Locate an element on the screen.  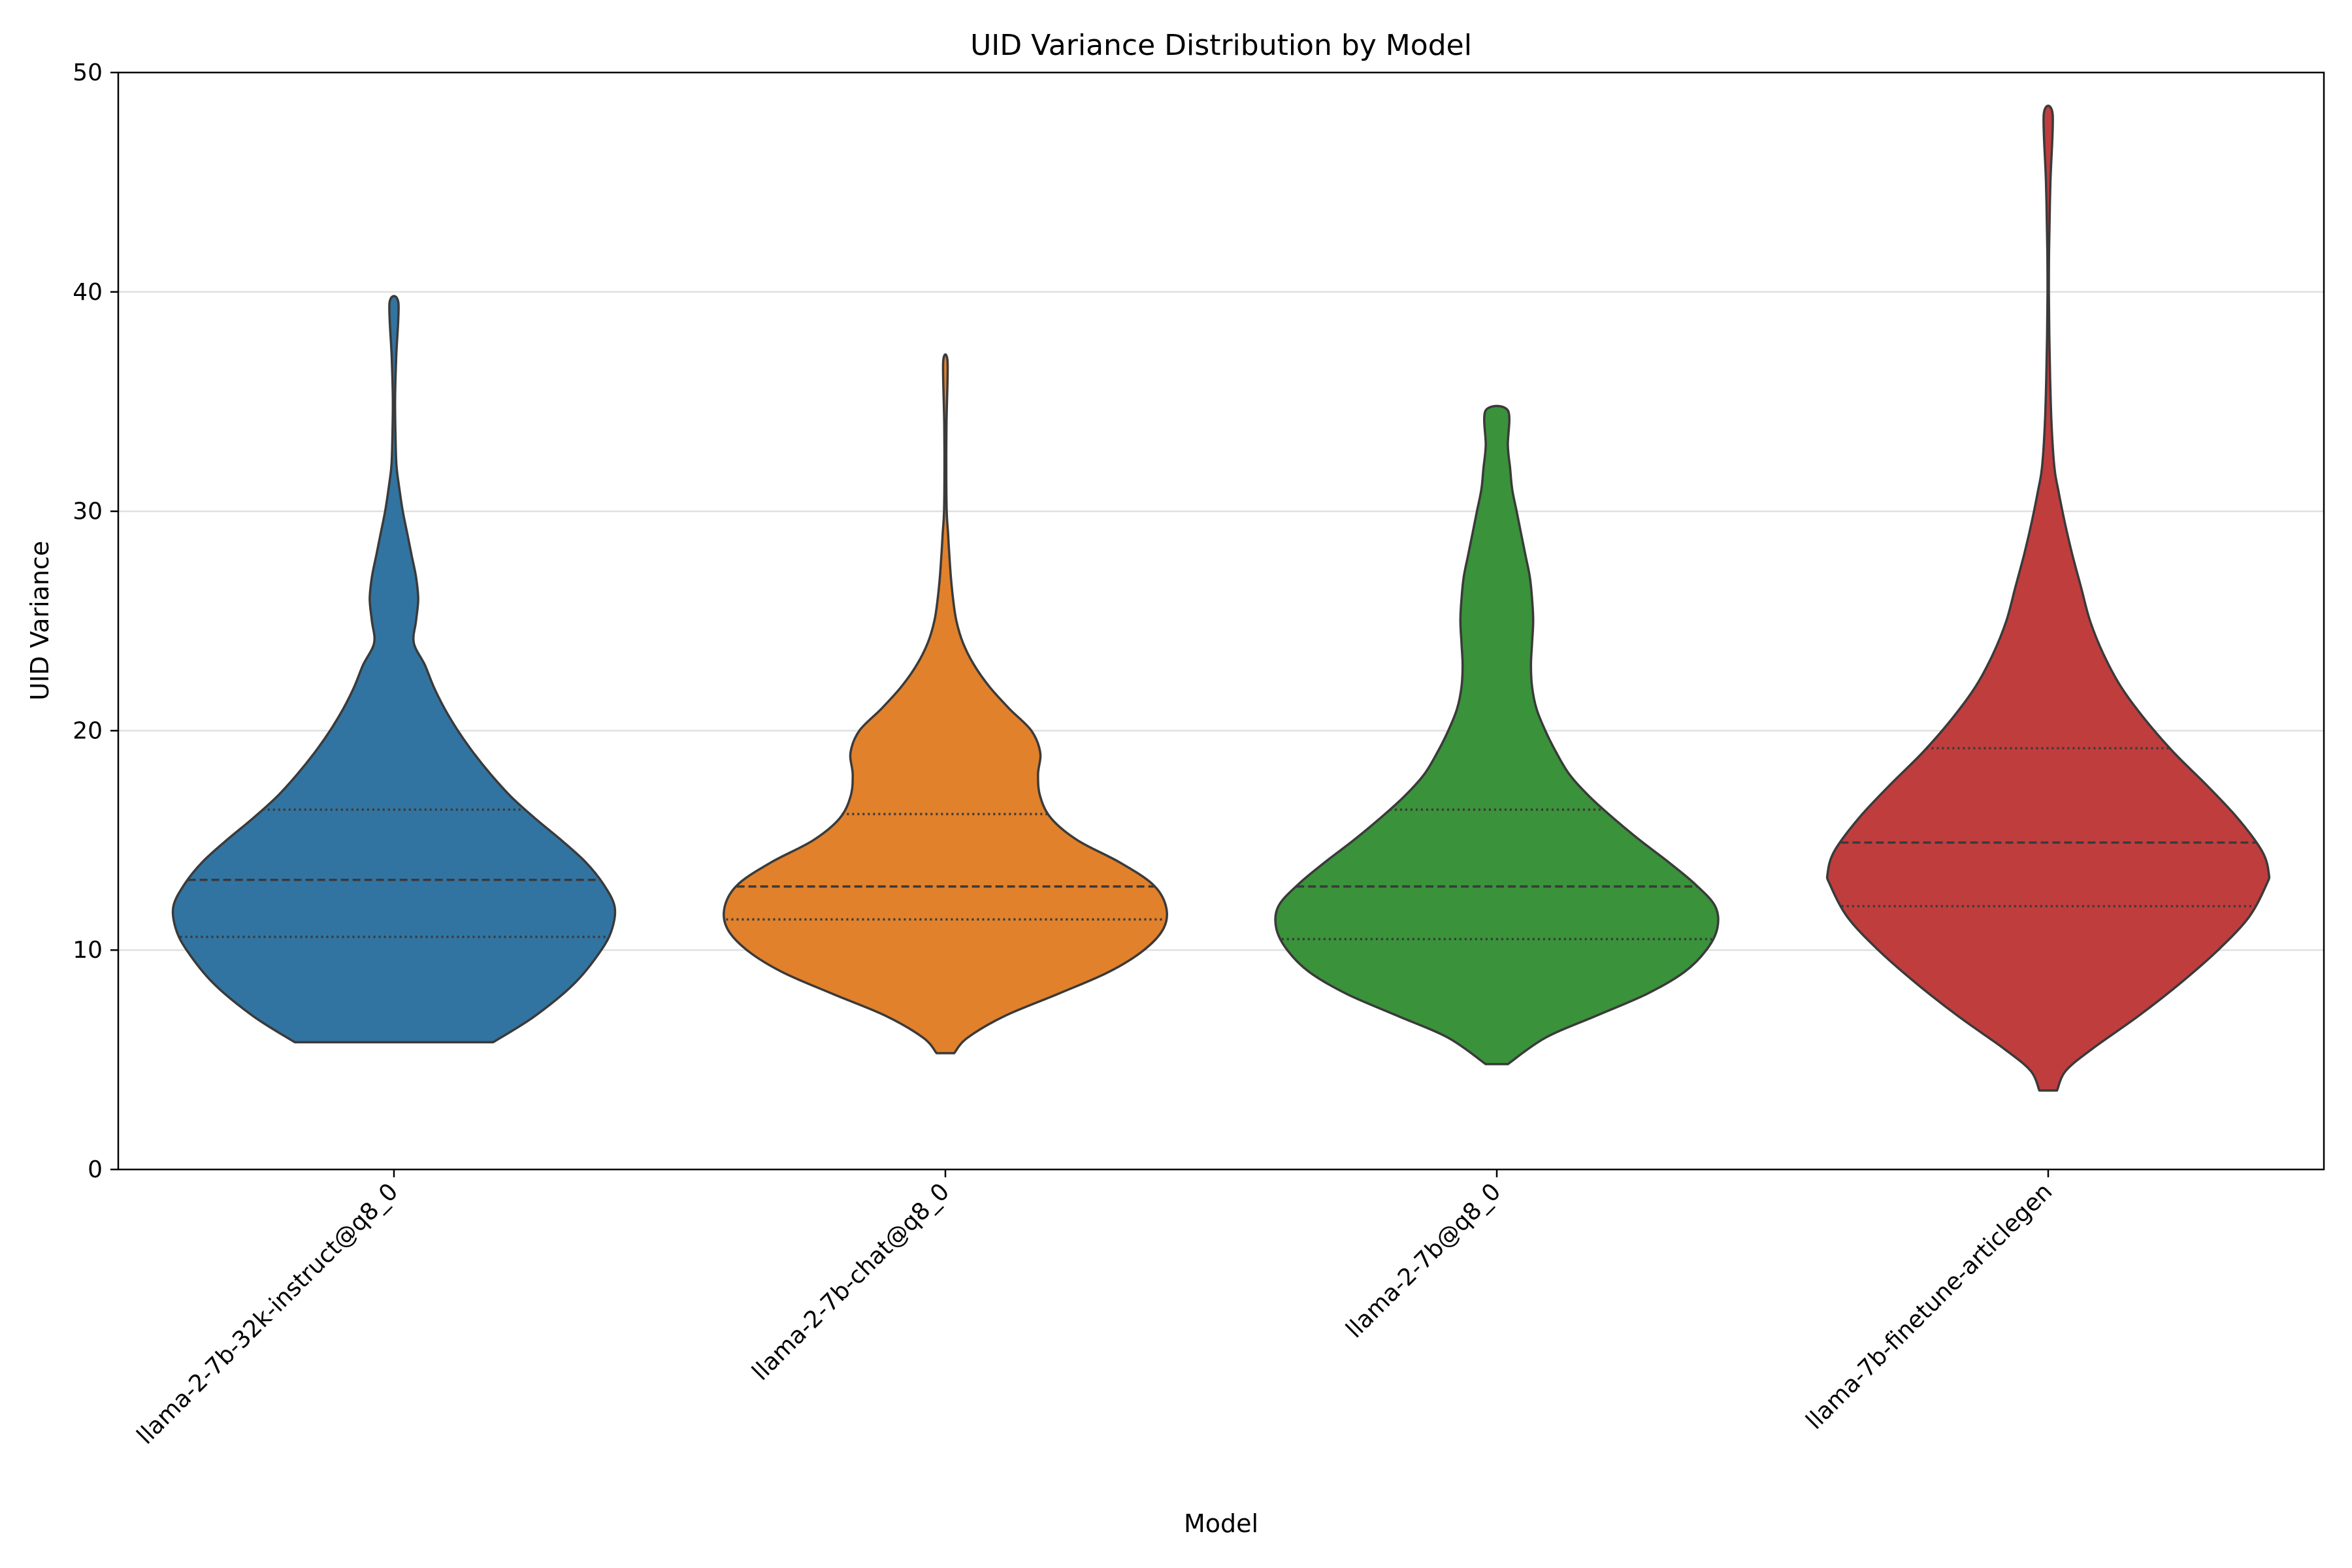
x-axis-label: Model is located at coordinates (1221, 1523).